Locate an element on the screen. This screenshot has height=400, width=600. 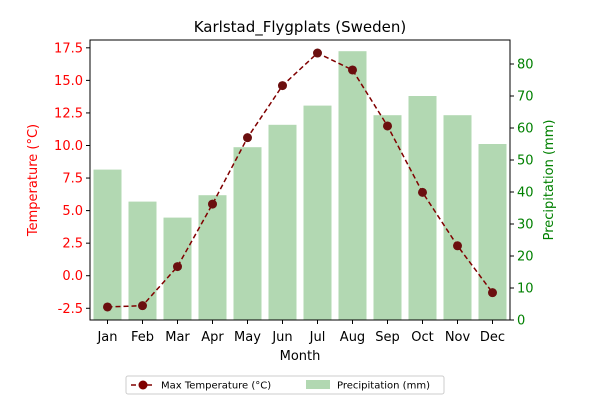
x-axis-title: Month is located at coordinates (300, 356).